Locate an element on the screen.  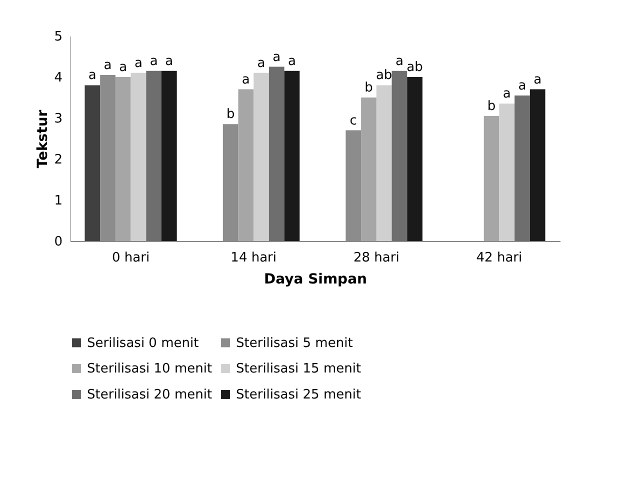
x-axis-title: Daya Simpan is located at coordinates (315, 280).